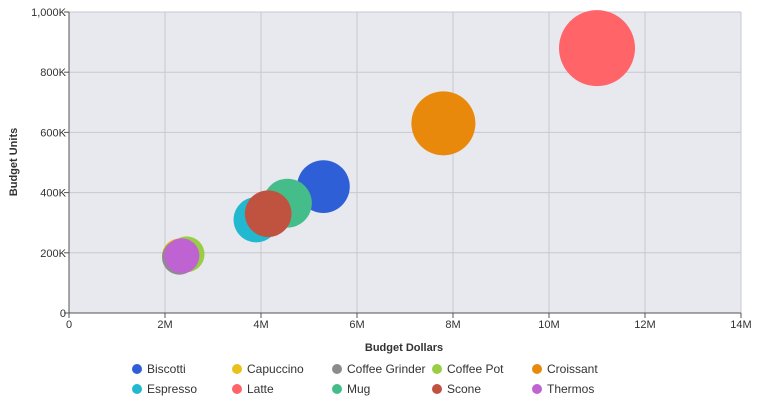  I want to click on legend-item-espresso: Espresso, so click(164, 389).